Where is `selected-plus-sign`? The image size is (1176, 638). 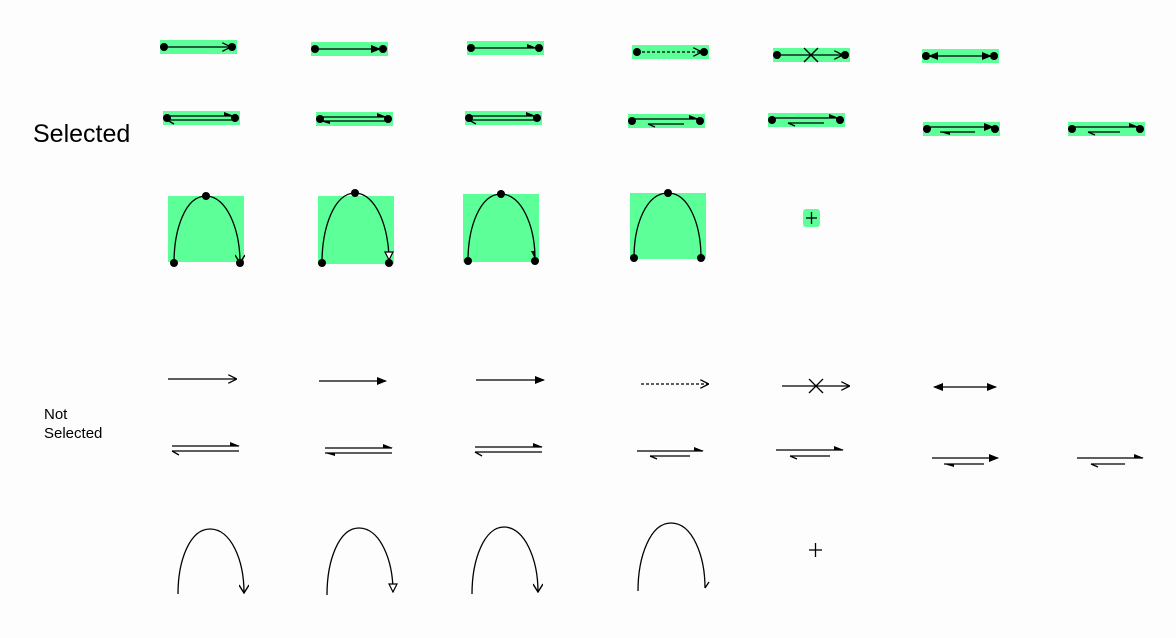 selected-plus-sign is located at coordinates (811, 218).